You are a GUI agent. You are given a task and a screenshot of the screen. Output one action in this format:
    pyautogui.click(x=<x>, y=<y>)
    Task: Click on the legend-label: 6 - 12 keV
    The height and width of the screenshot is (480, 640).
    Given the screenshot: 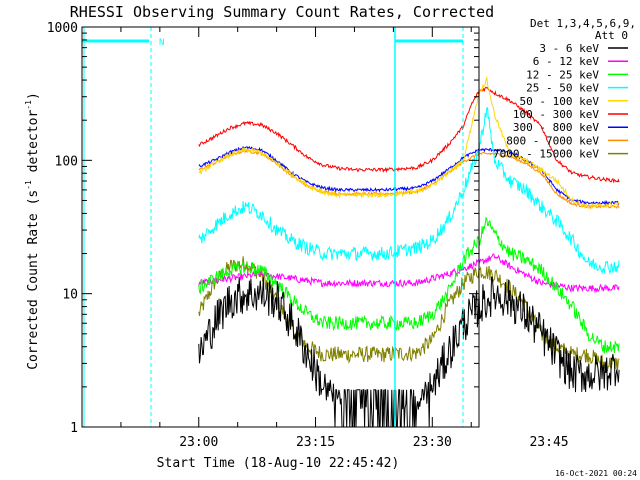 What is the action you would take?
    pyautogui.click(x=566, y=61)
    